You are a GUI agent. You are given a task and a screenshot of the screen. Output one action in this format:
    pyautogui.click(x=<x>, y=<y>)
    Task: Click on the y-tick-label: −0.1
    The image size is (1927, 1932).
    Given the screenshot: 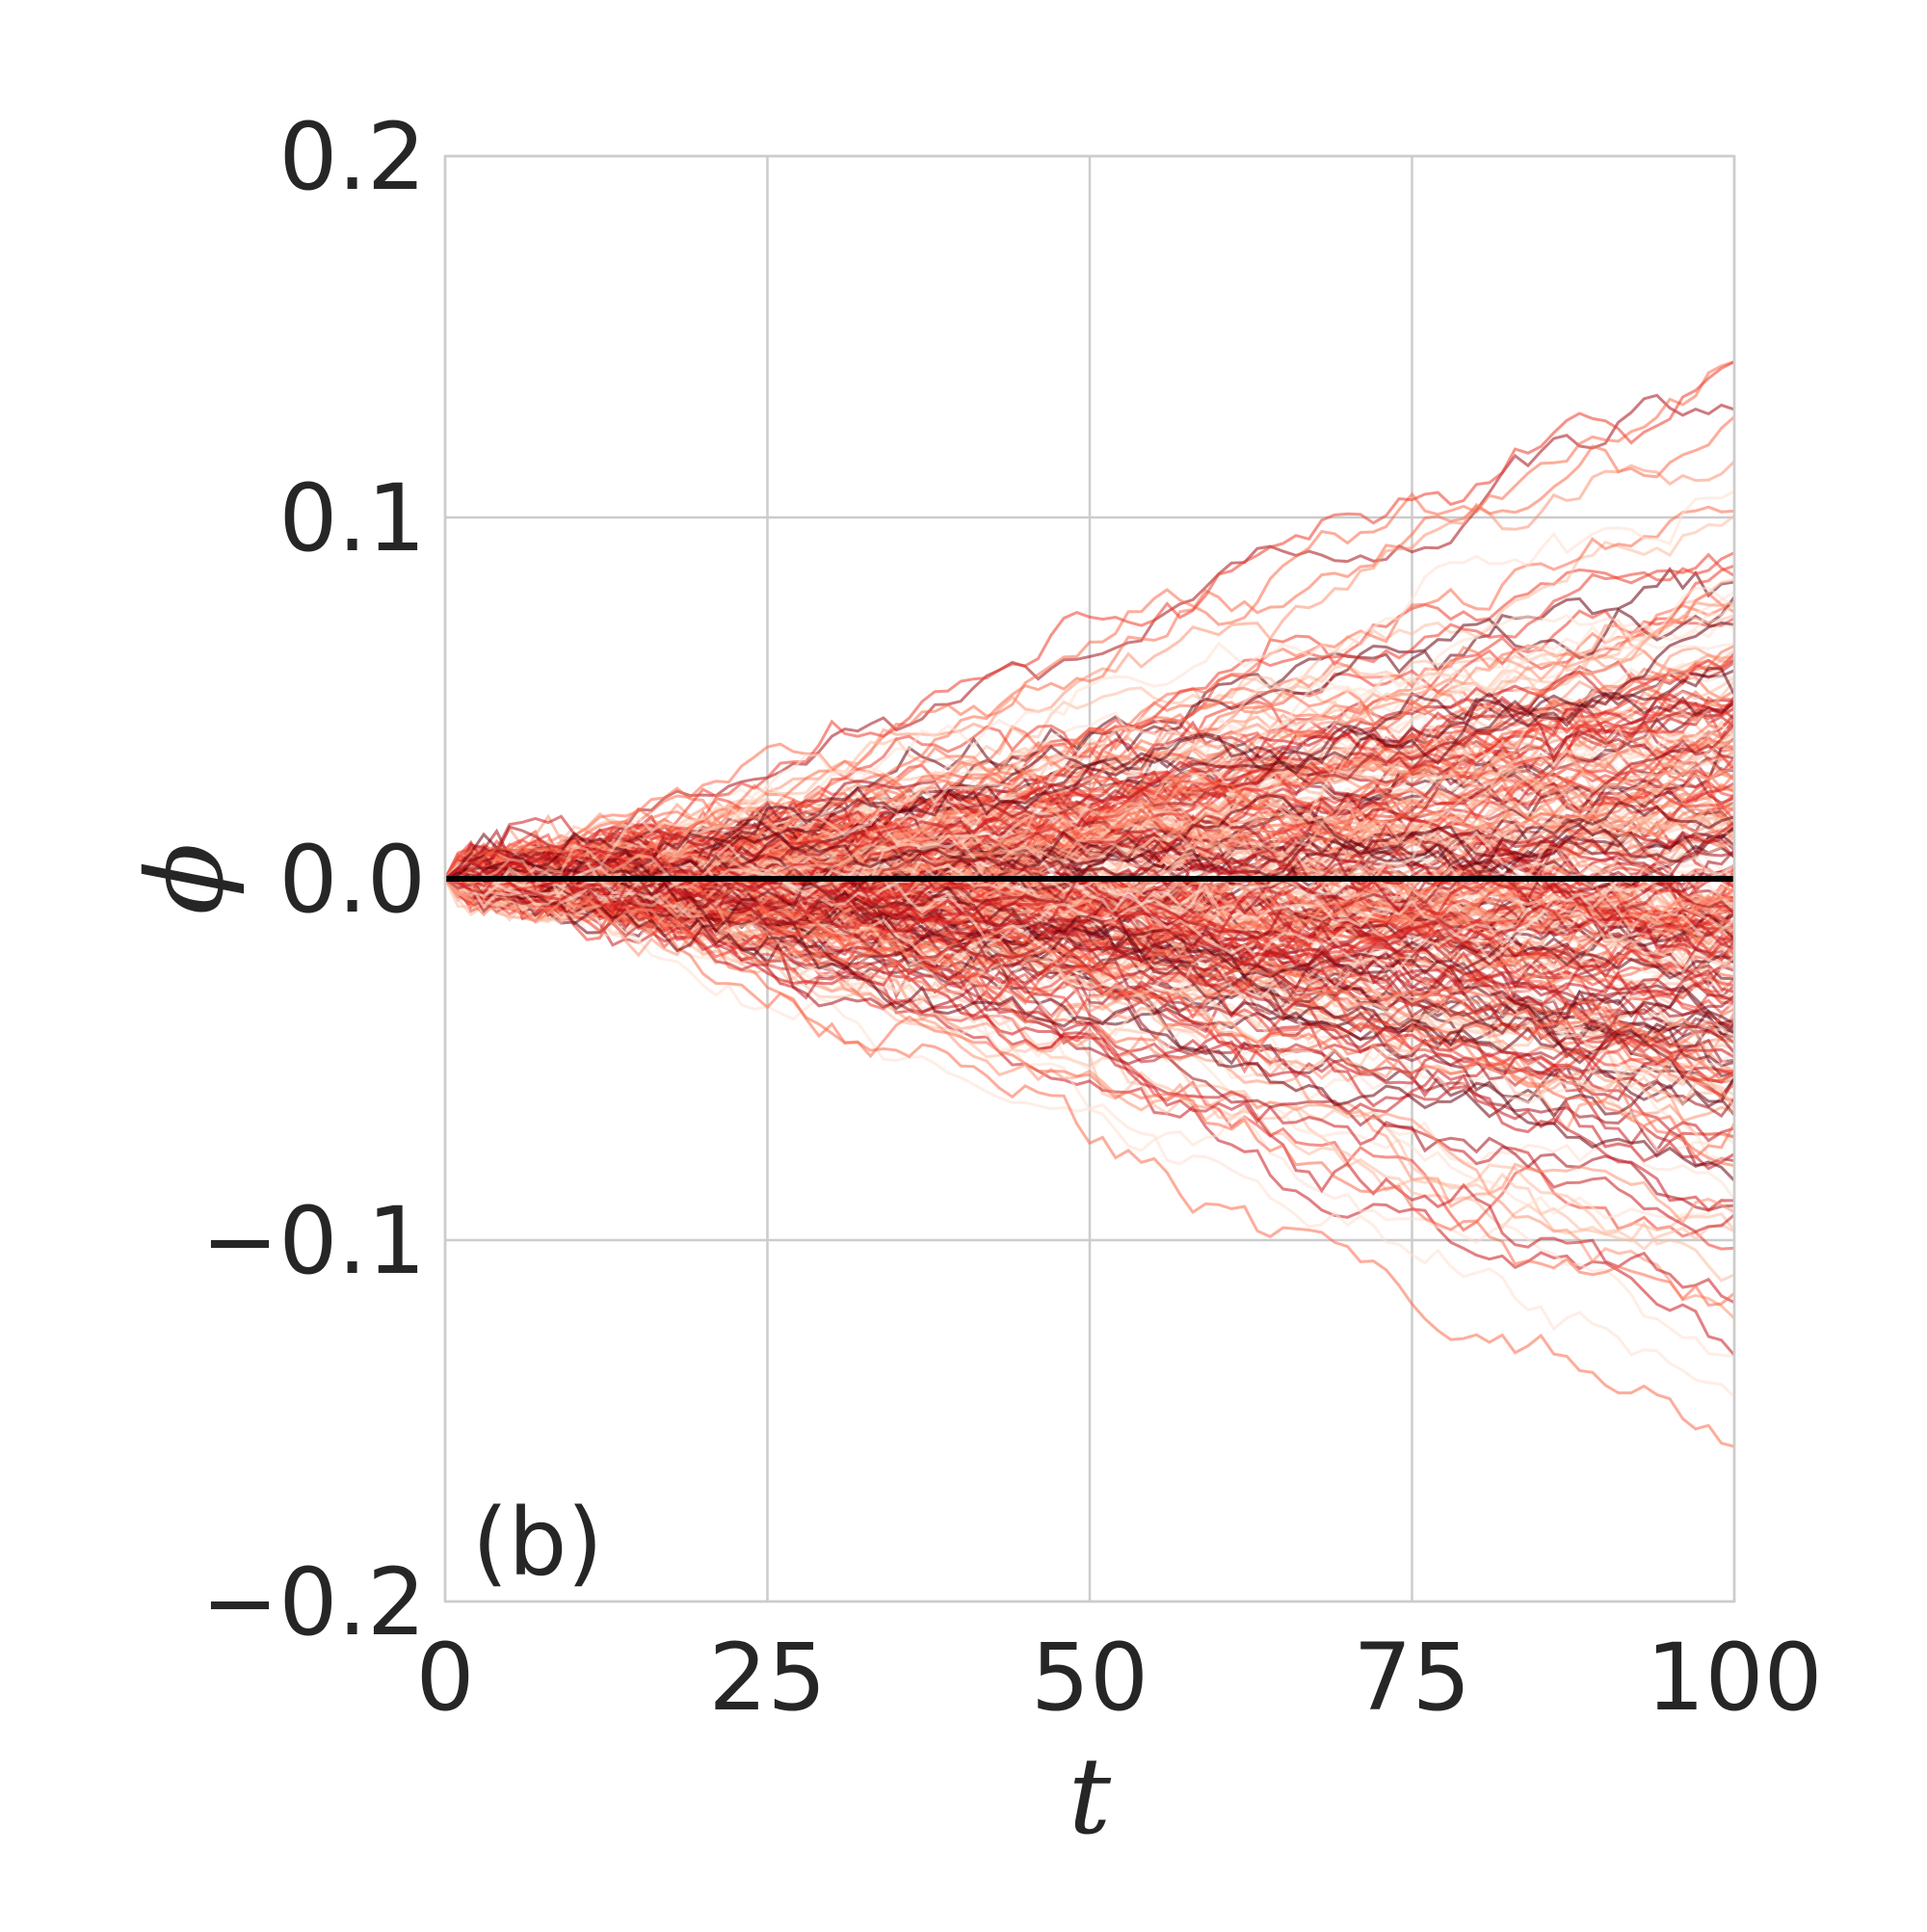 What is the action you would take?
    pyautogui.click(x=313, y=1241)
    